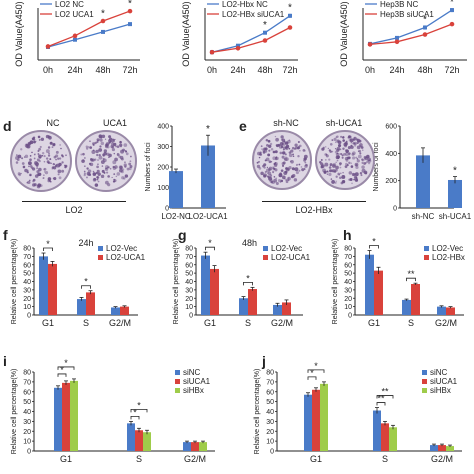 Image resolution: width=474 pixels, height=474 pixels. What do you see at coordinates (43, 285) in the screenshot?
I see `f-bar` at bounding box center [43, 285].